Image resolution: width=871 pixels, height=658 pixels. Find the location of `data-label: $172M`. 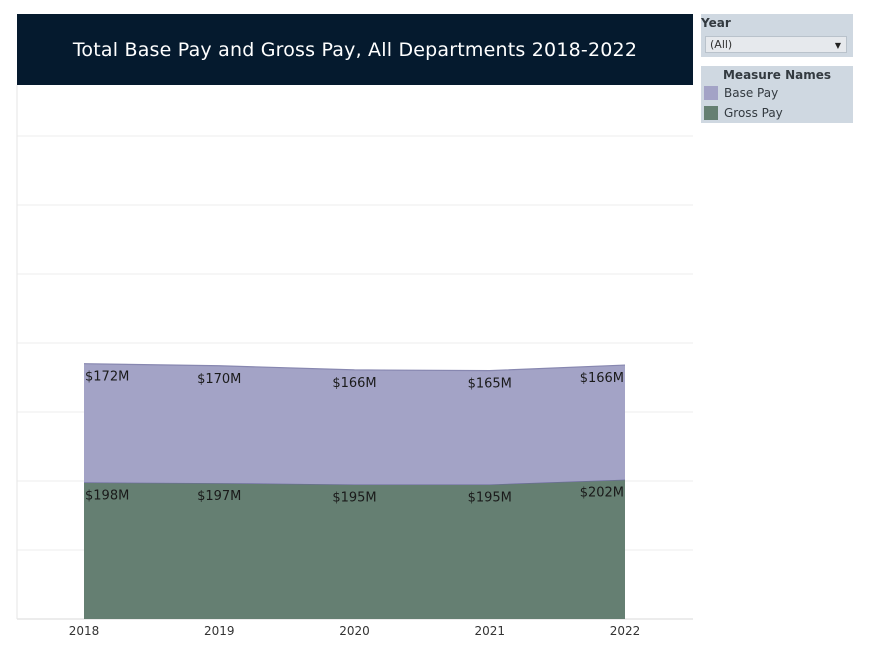

data-label: $172M is located at coordinates (107, 377).